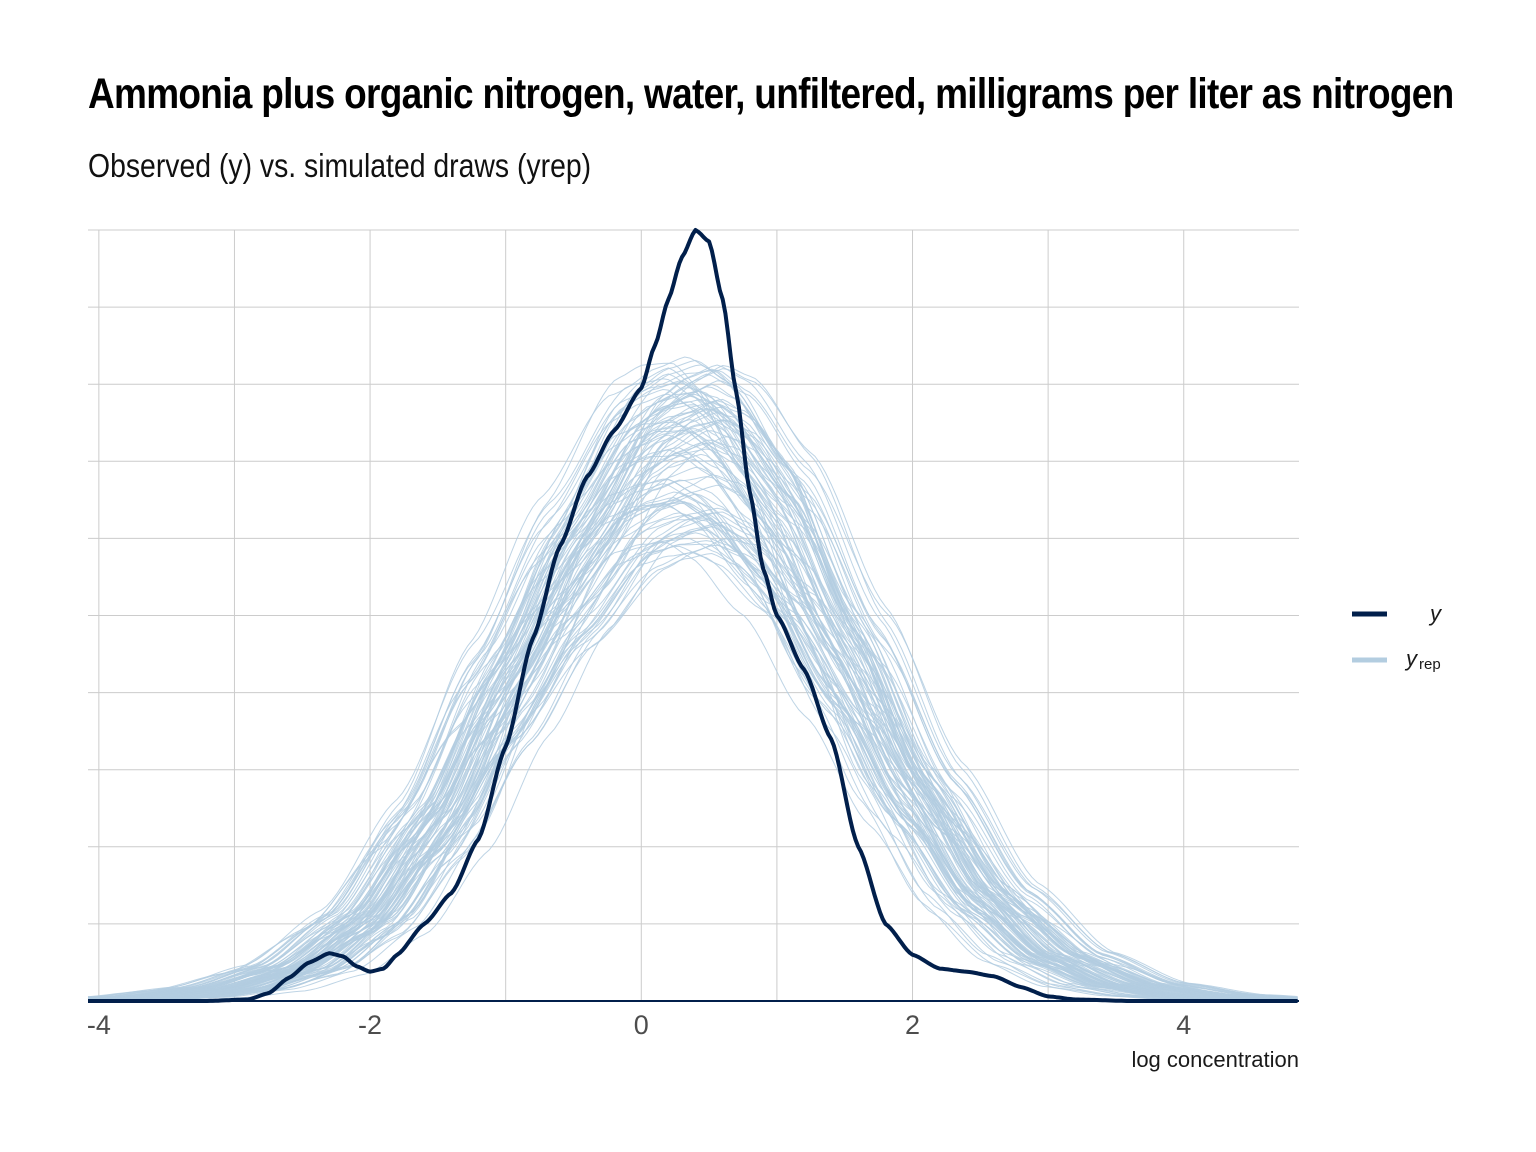 The width and height of the screenshot is (1536, 1152). I want to click on legend-label-yrep-sub: rep, so click(1430, 664).